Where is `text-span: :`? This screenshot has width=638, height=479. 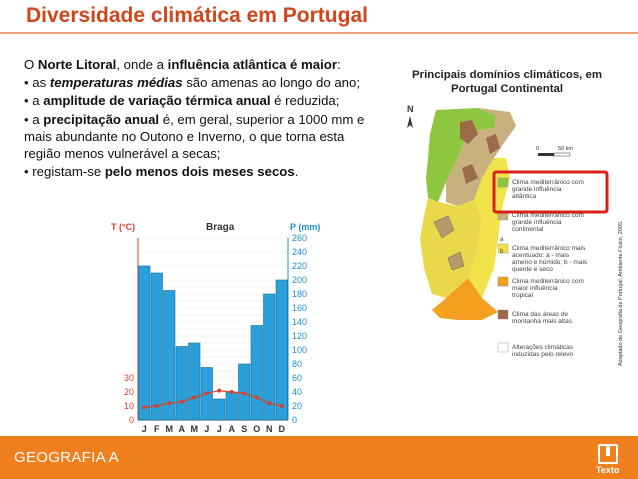
text-span: : is located at coordinates (338, 64).